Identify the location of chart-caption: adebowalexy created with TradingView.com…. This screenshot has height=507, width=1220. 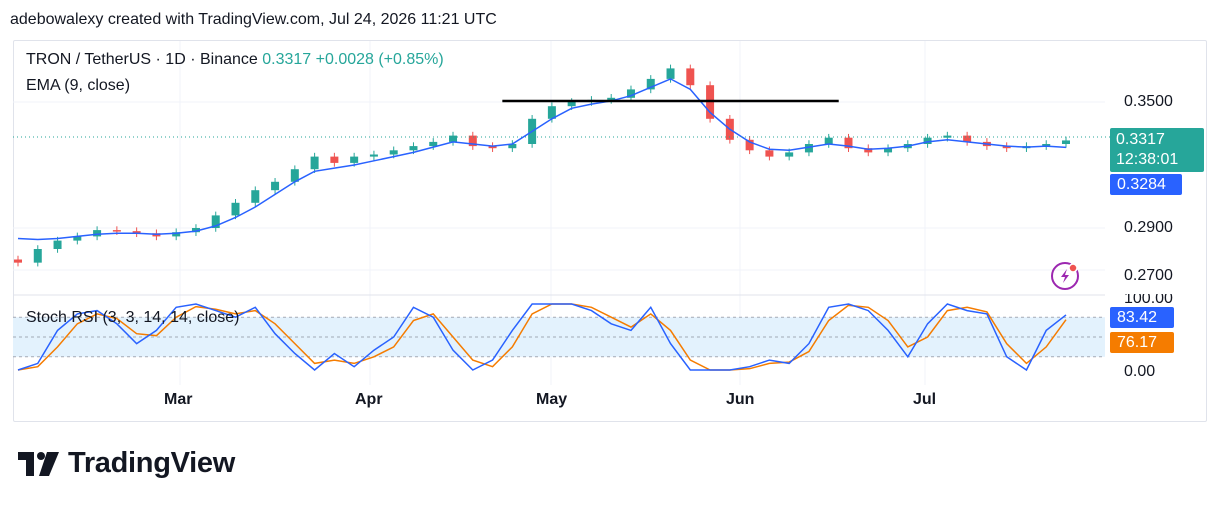
(253, 19).